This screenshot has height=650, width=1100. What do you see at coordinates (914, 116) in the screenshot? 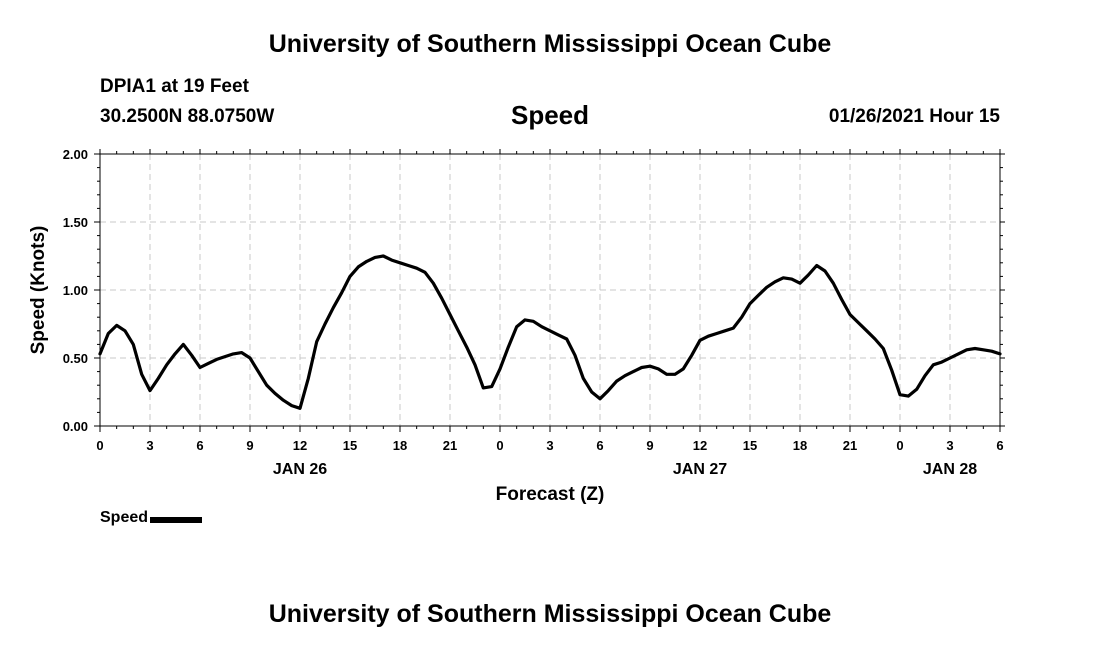
I see `forecast-datetime: 01/26/2021 Hour 15` at bounding box center [914, 116].